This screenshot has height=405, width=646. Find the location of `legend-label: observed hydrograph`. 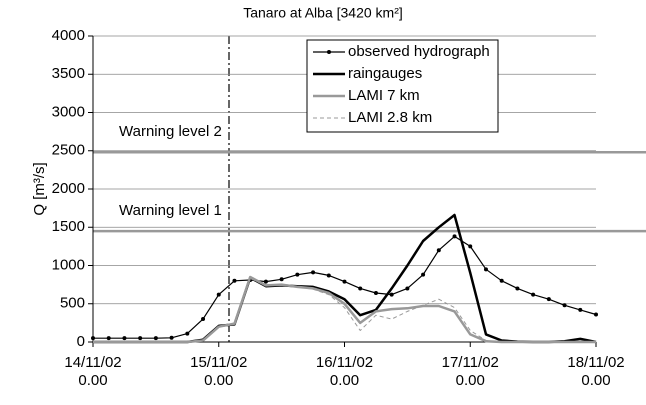

legend-label: observed hydrograph is located at coordinates (419, 51).